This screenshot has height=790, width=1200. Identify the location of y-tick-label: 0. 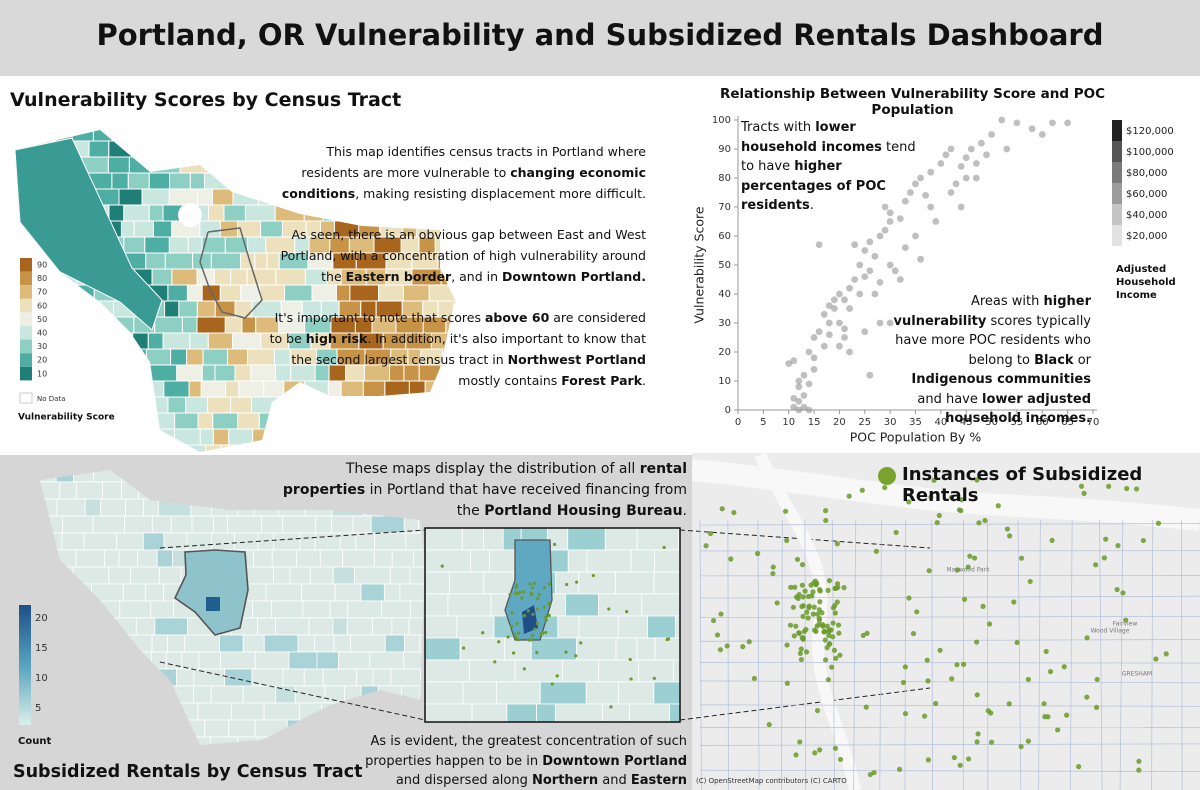
(728, 410).